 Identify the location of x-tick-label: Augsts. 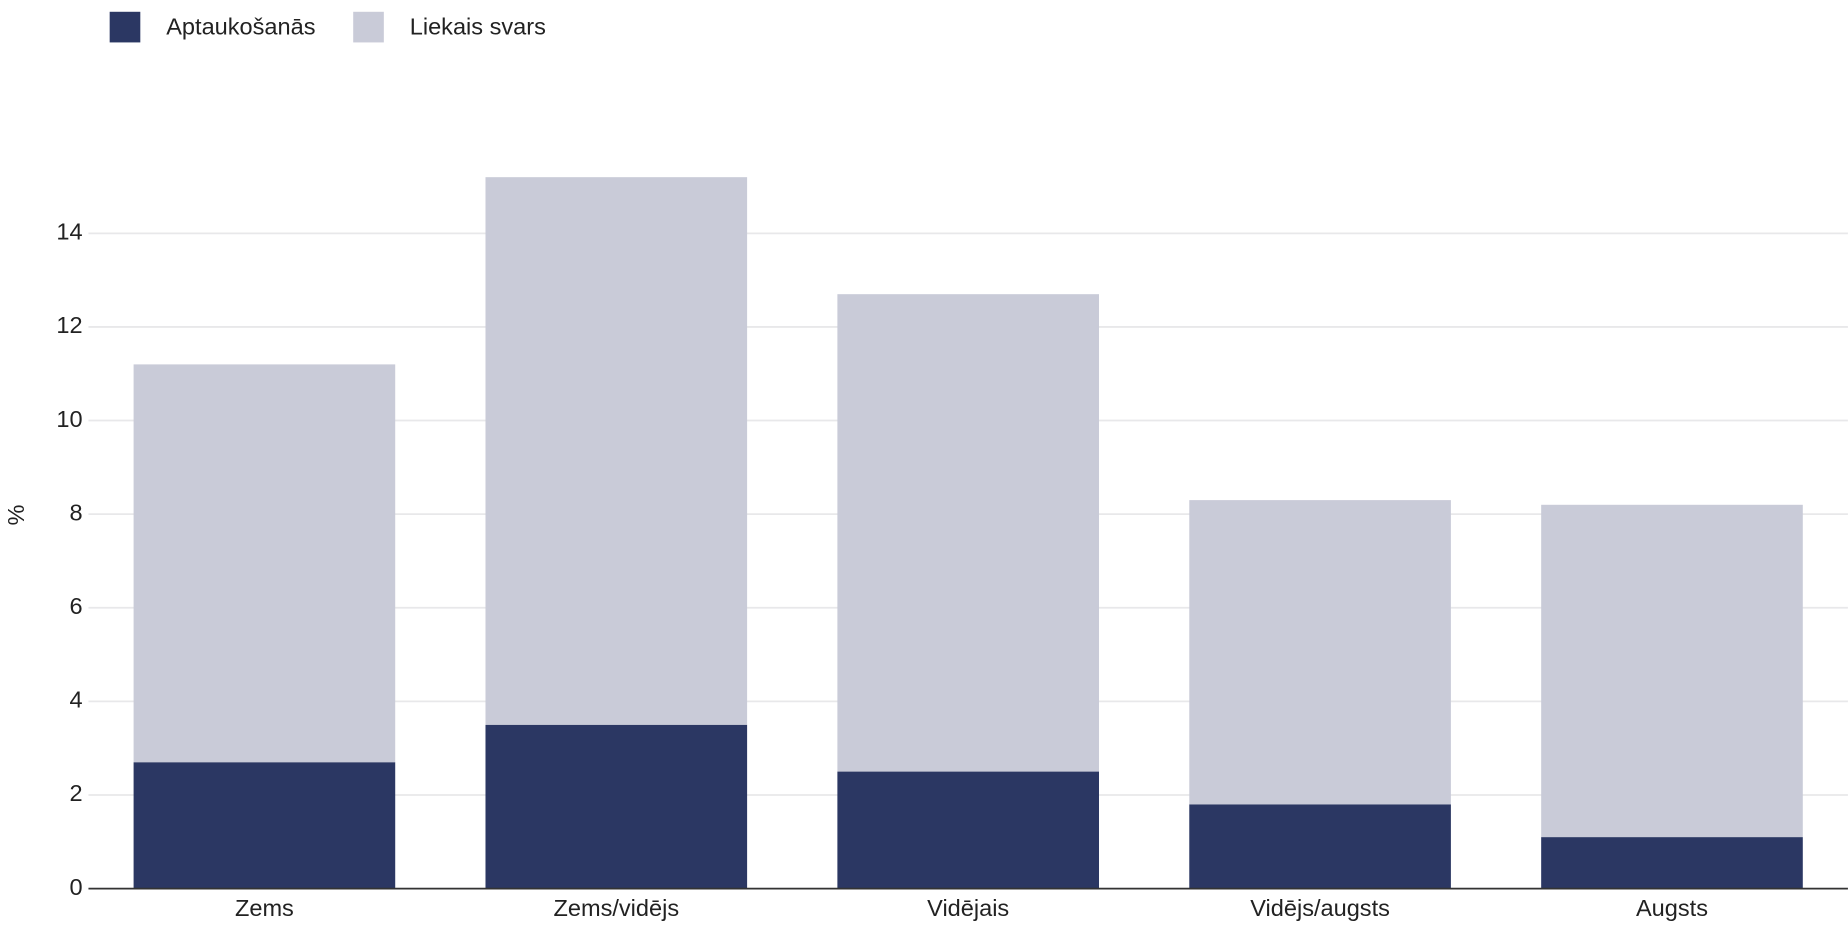
(1672, 908).